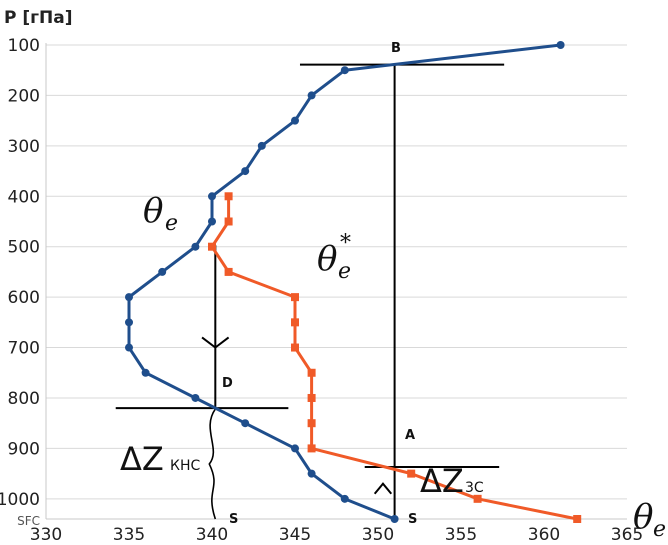 The width and height of the screenshot is (668, 545). What do you see at coordinates (461, 535) in the screenshot?
I see `x-tick-label: 355` at bounding box center [461, 535].